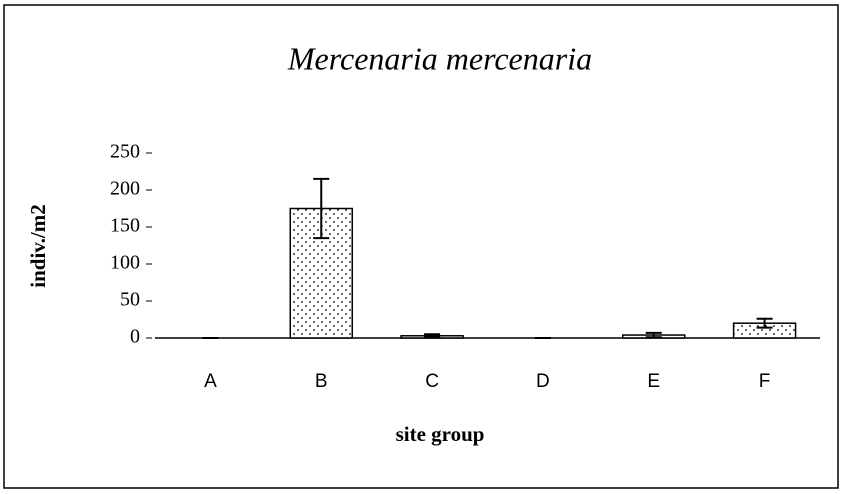 The image size is (841, 494). What do you see at coordinates (125, 152) in the screenshot?
I see `y-tick-label: 250` at bounding box center [125, 152].